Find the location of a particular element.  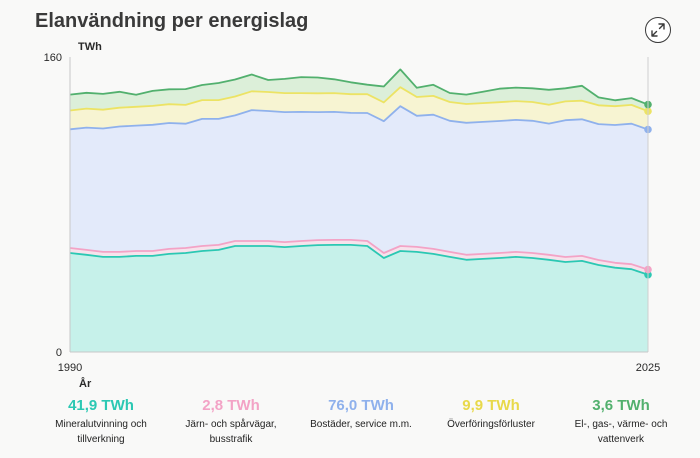

legend-value: 9,9 TWh is located at coordinates (491, 405).